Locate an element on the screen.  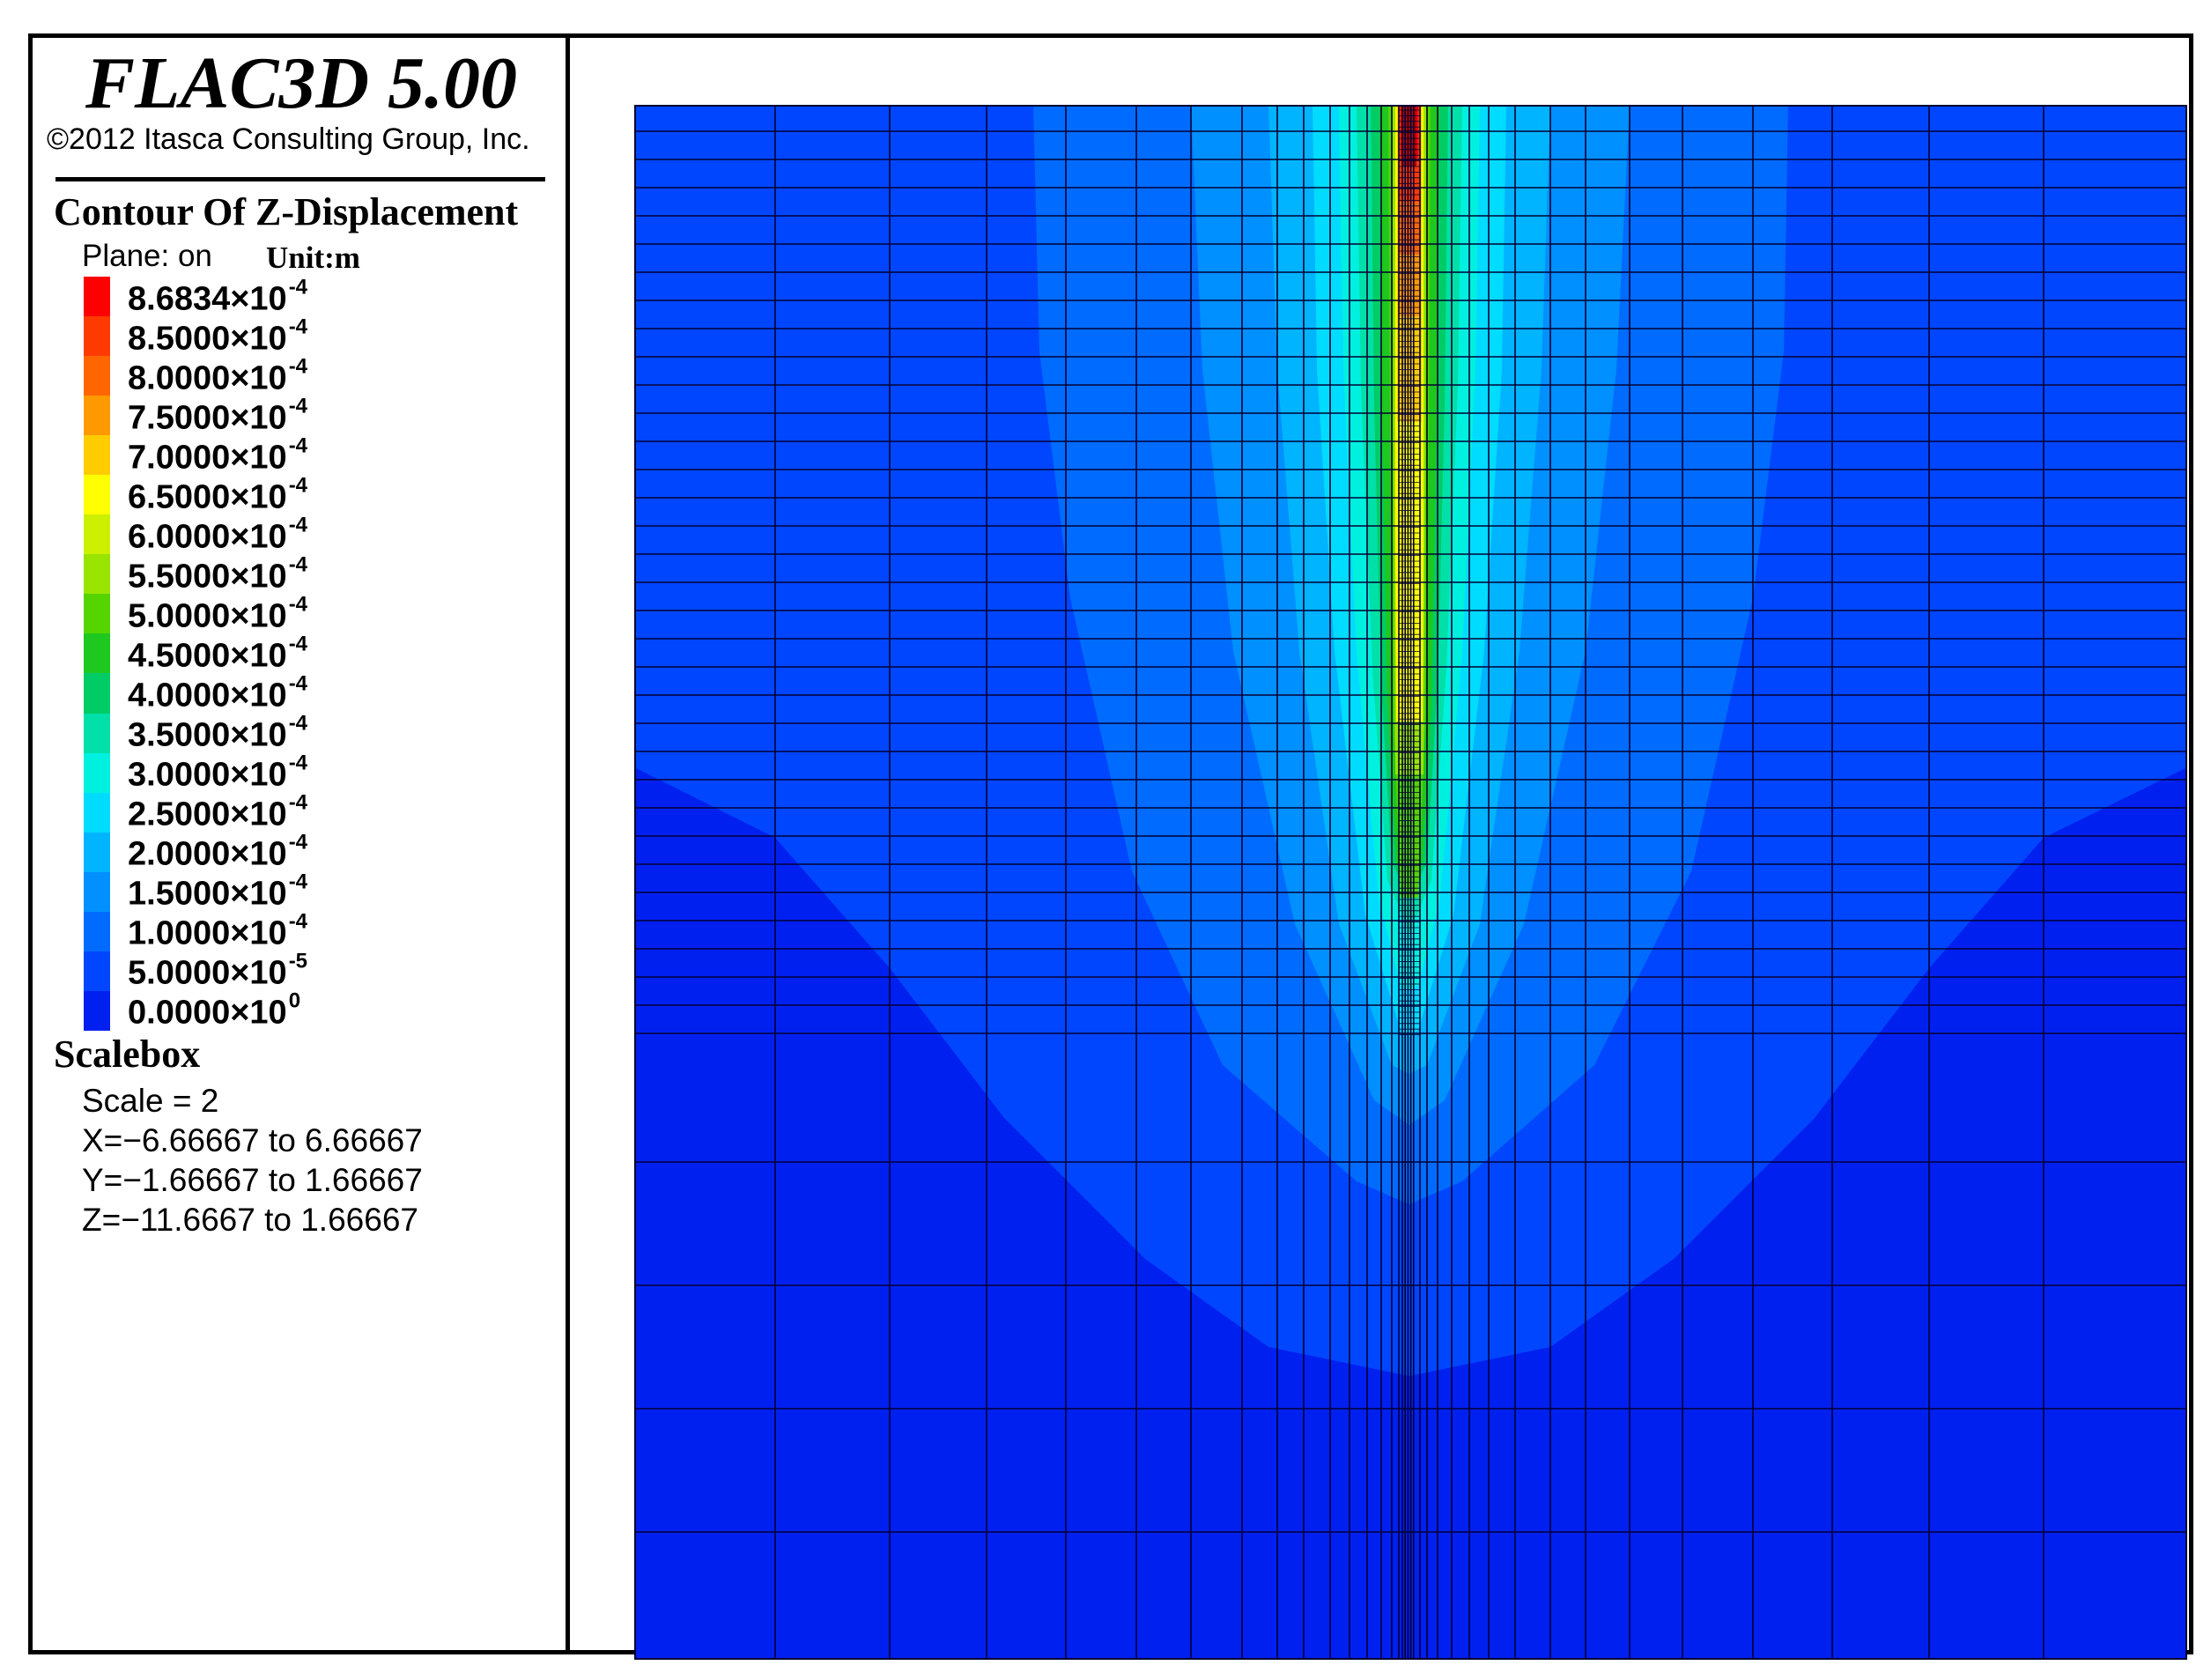
color-bar is located at coordinates (97, 654).